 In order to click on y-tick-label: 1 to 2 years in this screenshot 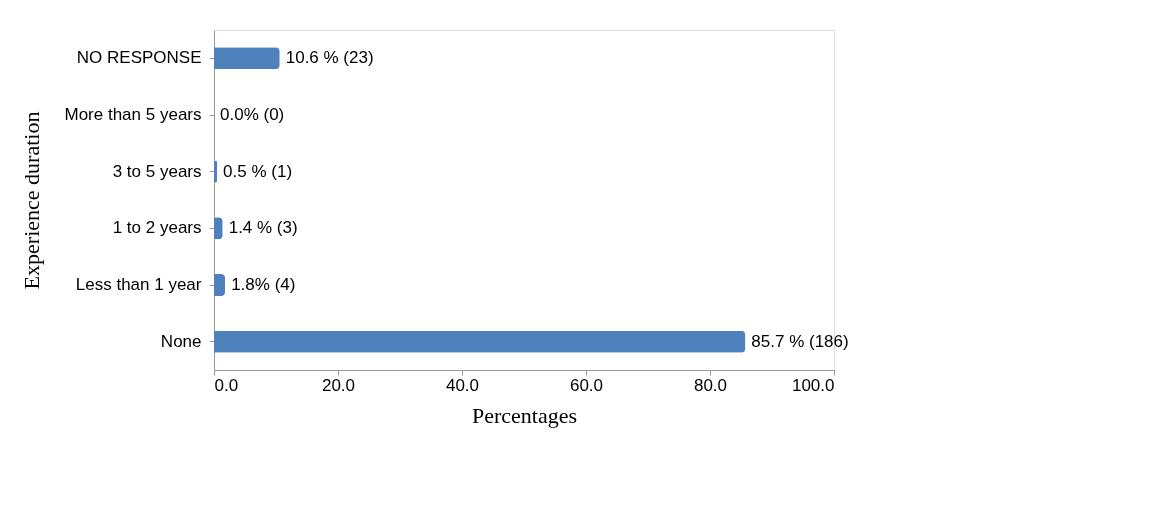, I will do `click(157, 228)`.